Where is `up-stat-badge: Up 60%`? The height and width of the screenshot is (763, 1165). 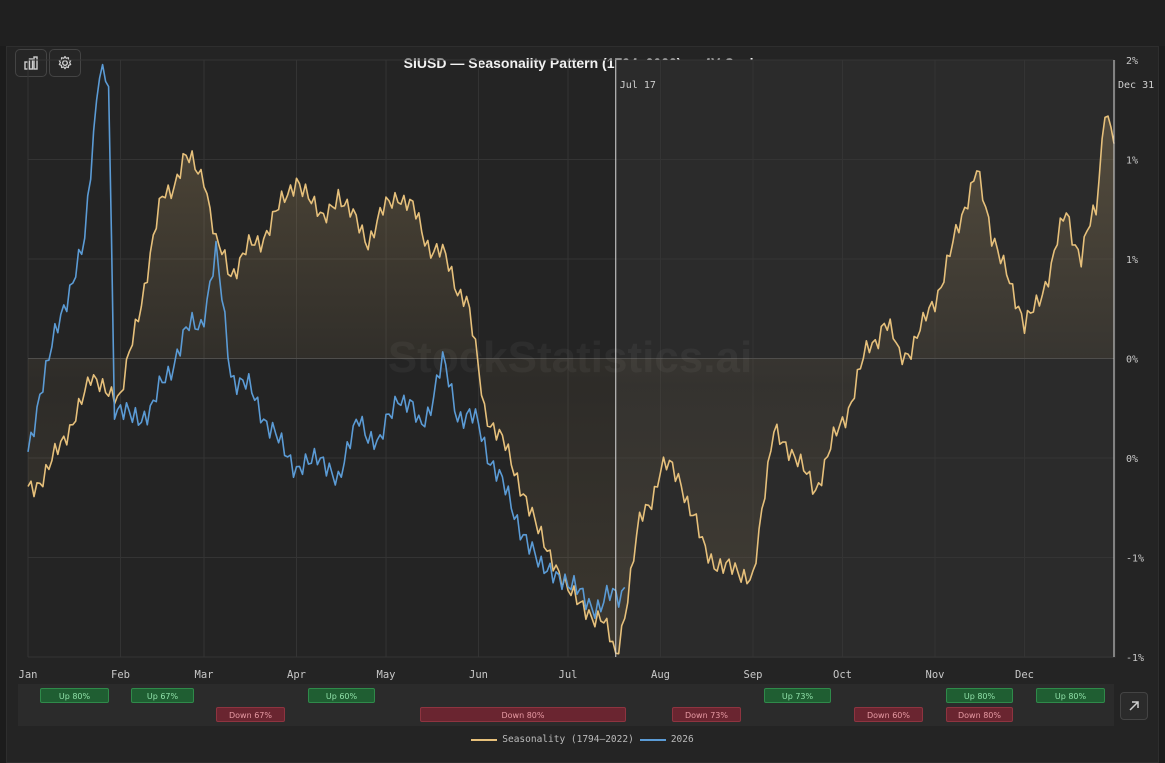 up-stat-badge: Up 60% is located at coordinates (341, 695).